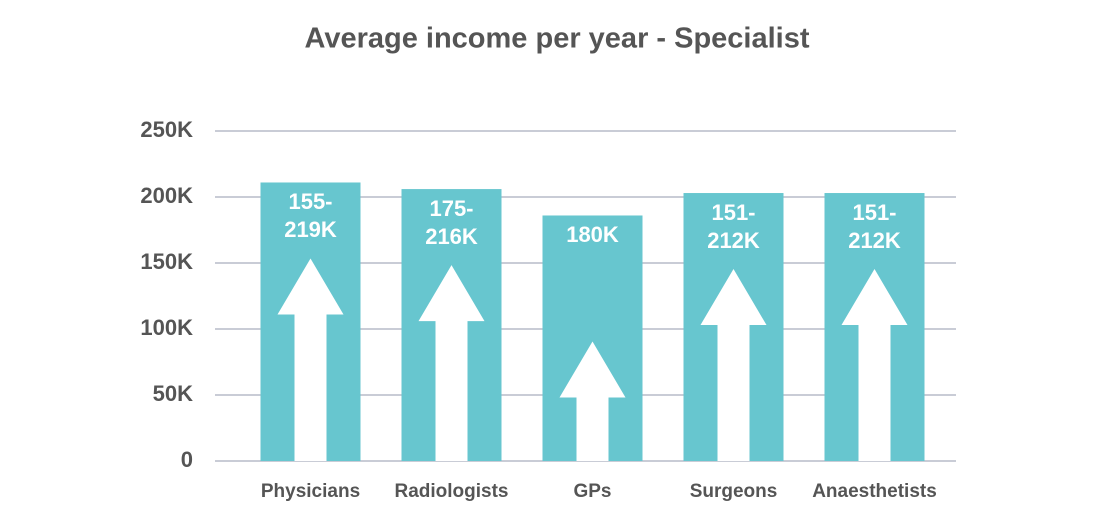 The width and height of the screenshot is (1114, 530). I want to click on x-tick-label: Radiologists, so click(451, 491).